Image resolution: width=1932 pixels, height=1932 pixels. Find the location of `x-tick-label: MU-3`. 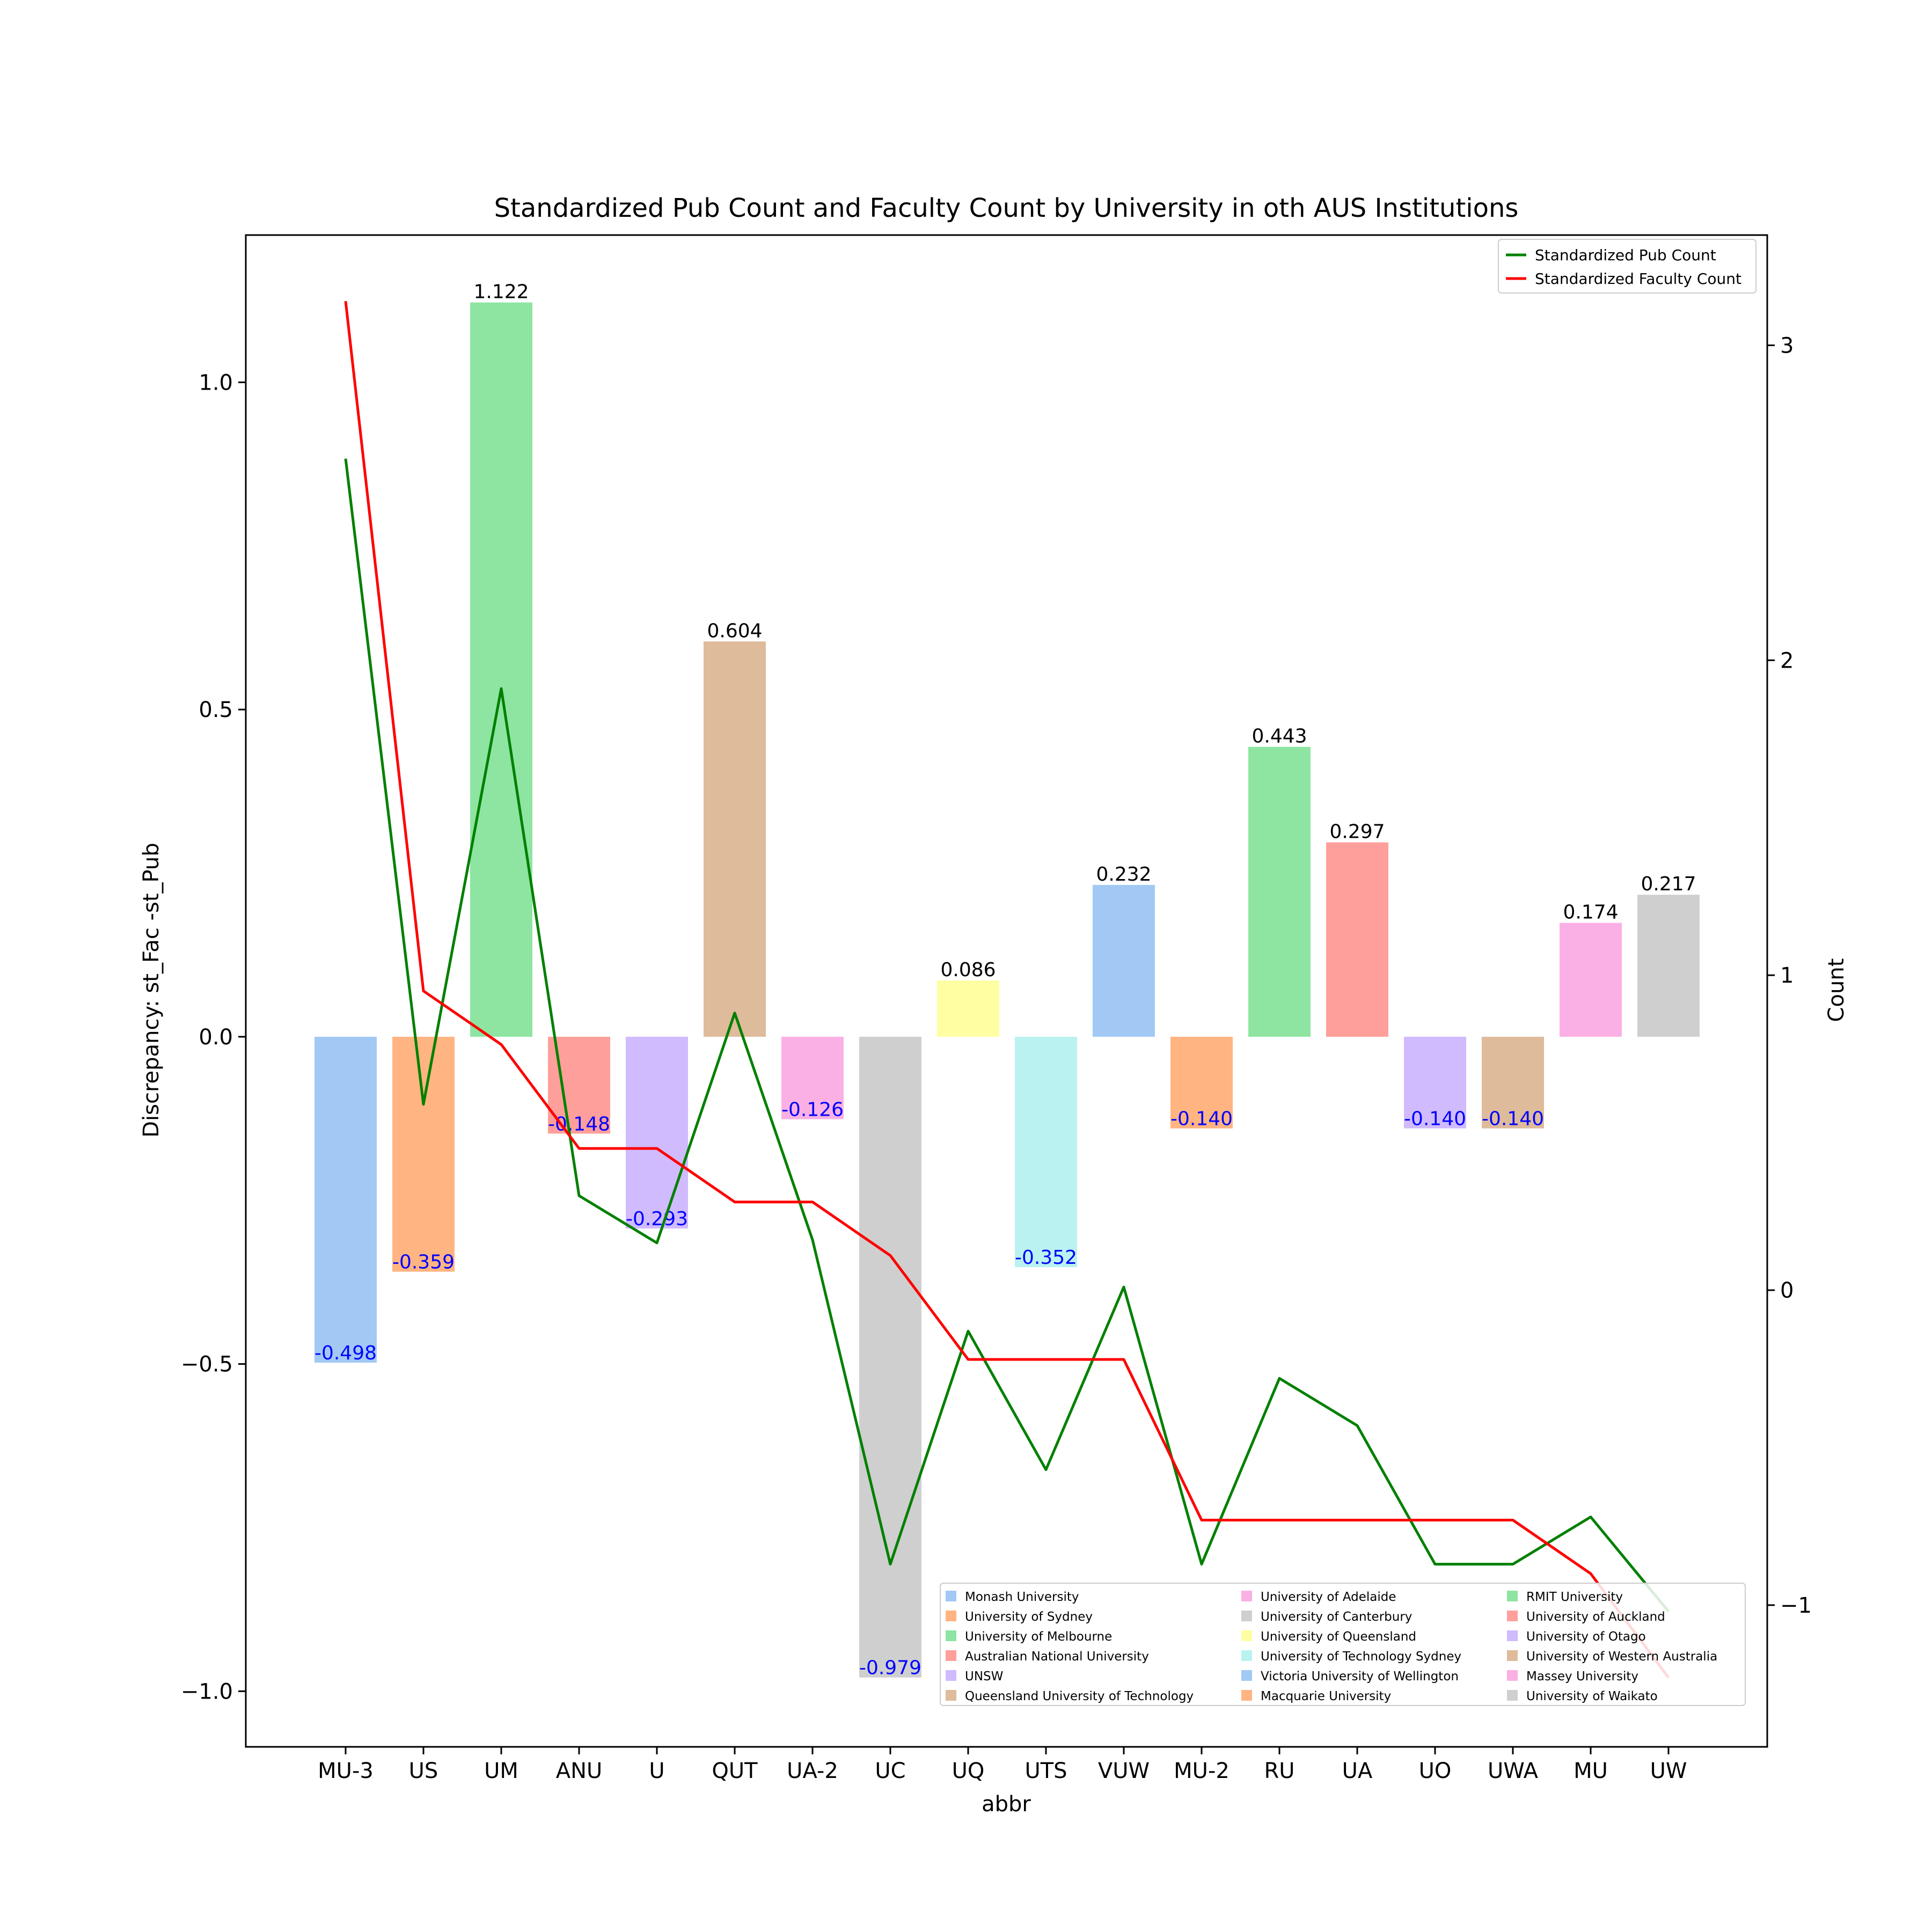

x-tick-label: MU-3 is located at coordinates (346, 1771).